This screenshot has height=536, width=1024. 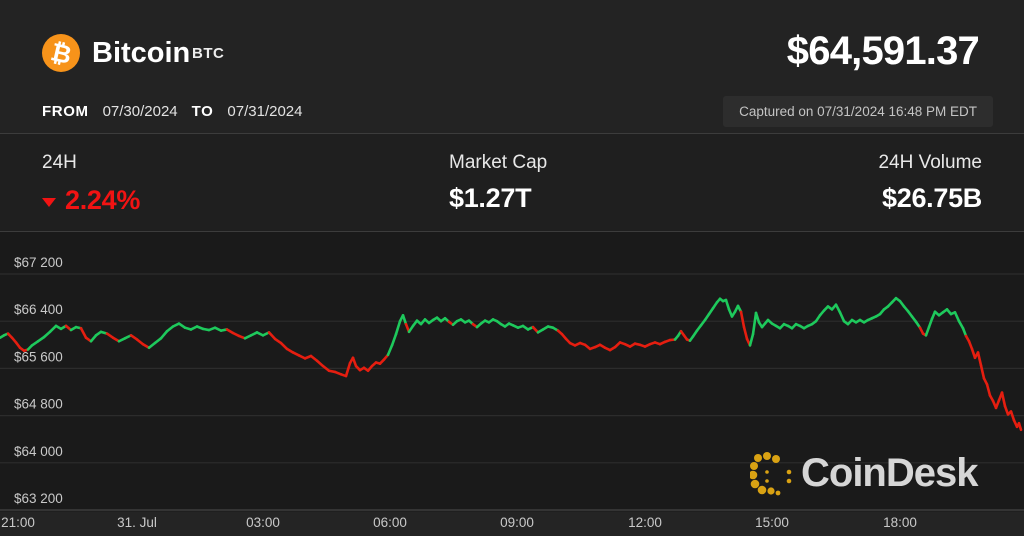 What do you see at coordinates (38, 498) in the screenshot?
I see `y-axis-tick-label: $63 200` at bounding box center [38, 498].